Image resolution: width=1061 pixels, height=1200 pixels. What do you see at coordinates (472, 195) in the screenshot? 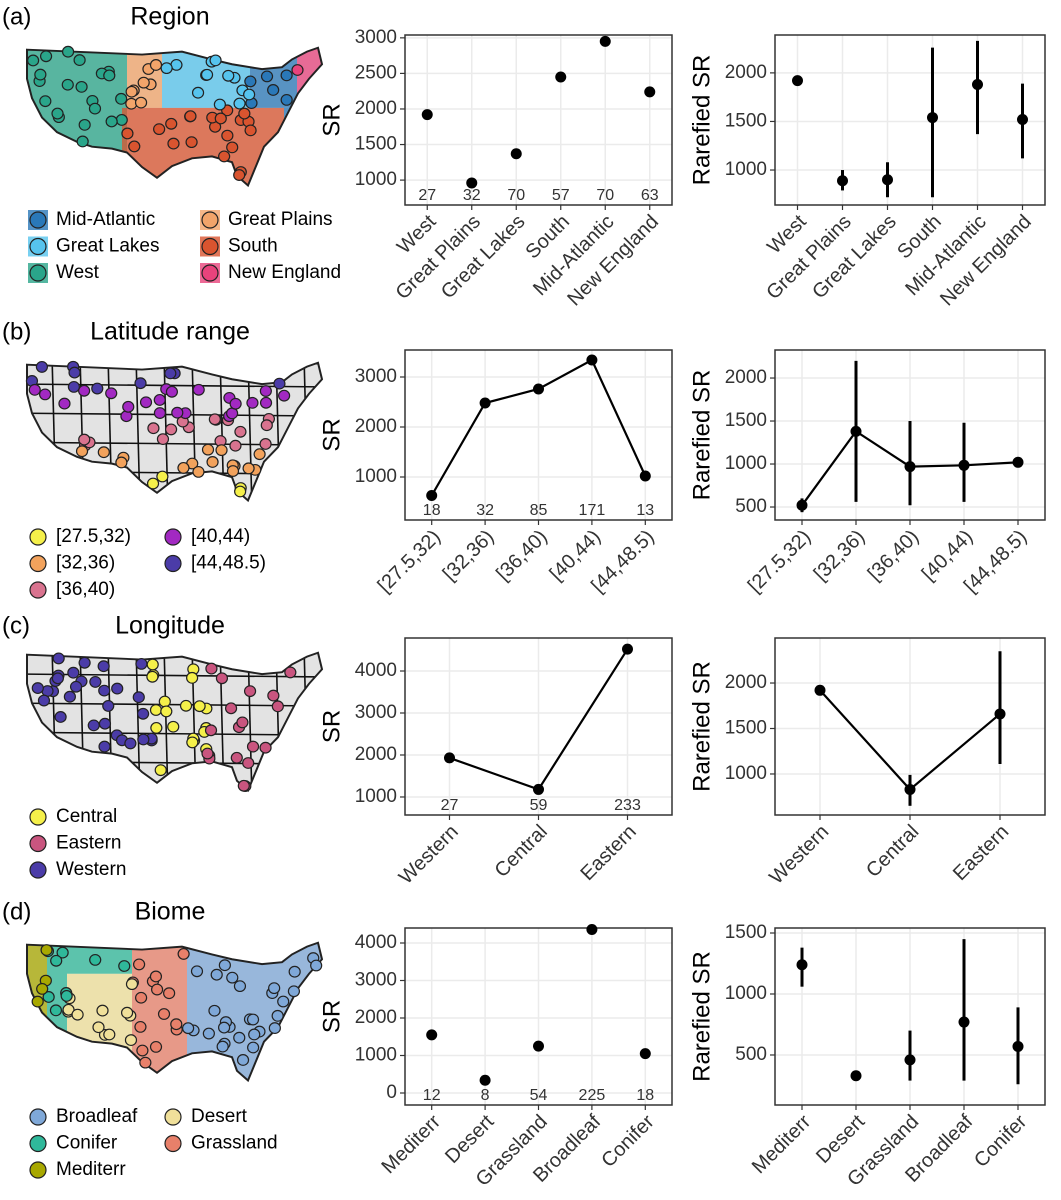
I see `count-label: 32` at bounding box center [472, 195].